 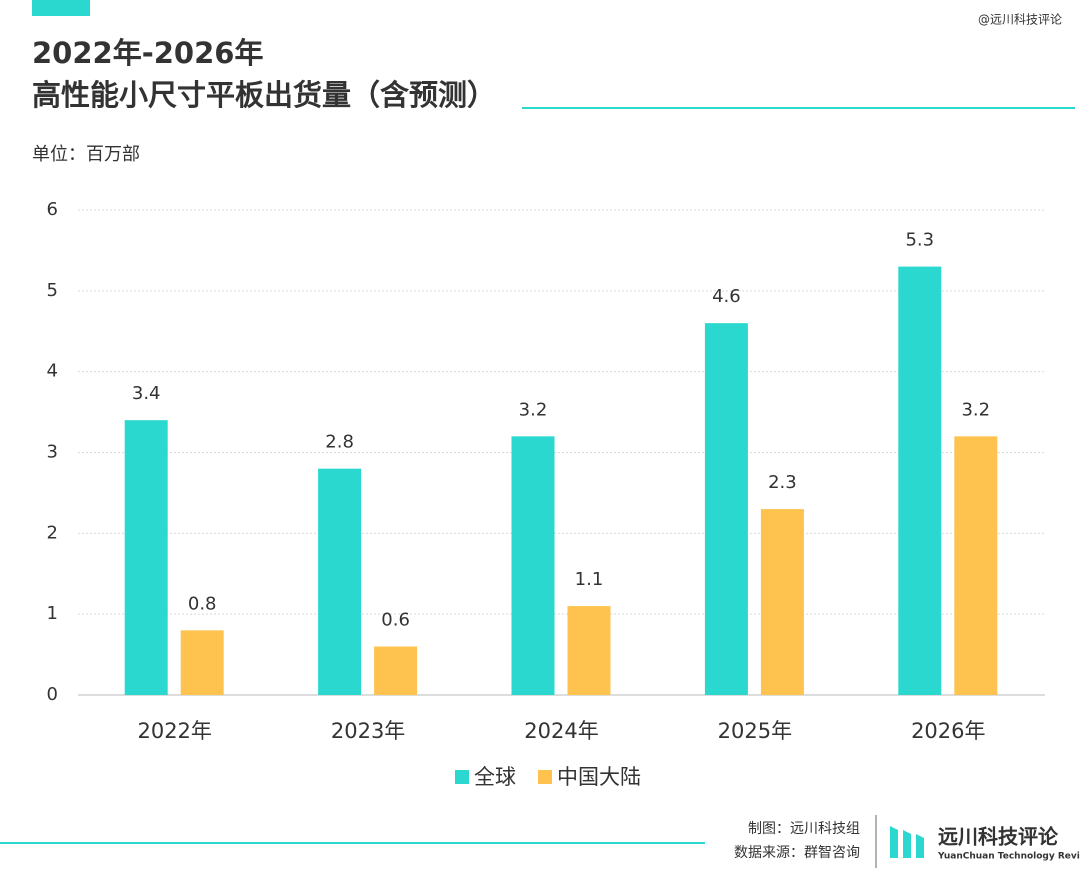 What do you see at coordinates (61, 8) in the screenshot?
I see `accent-block` at bounding box center [61, 8].